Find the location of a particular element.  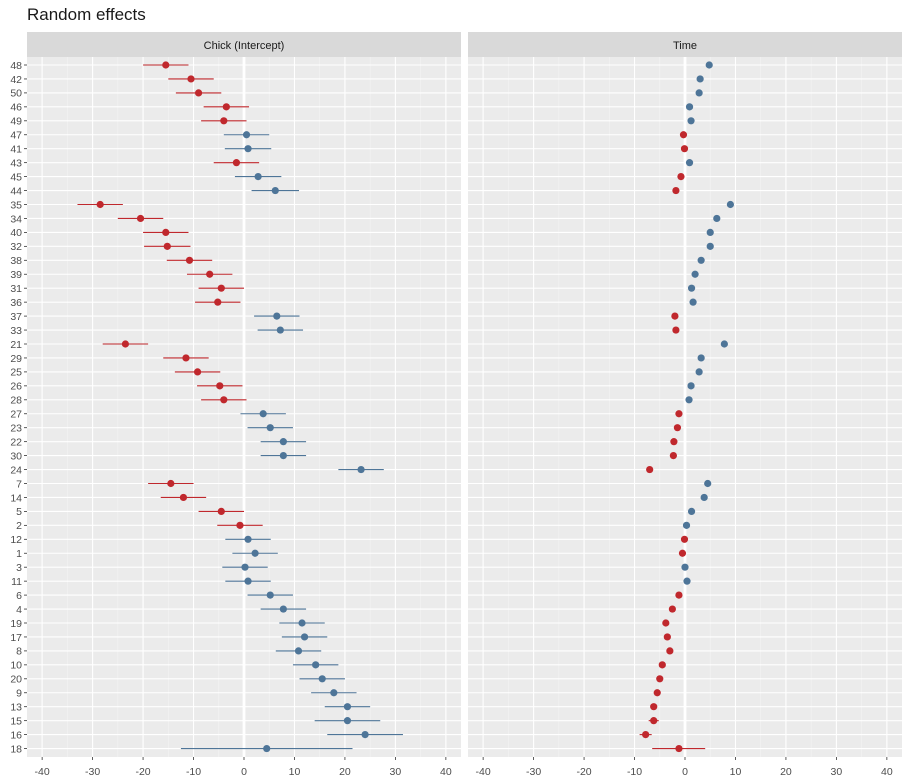

x-tick-label: 0 is located at coordinates (685, 772).